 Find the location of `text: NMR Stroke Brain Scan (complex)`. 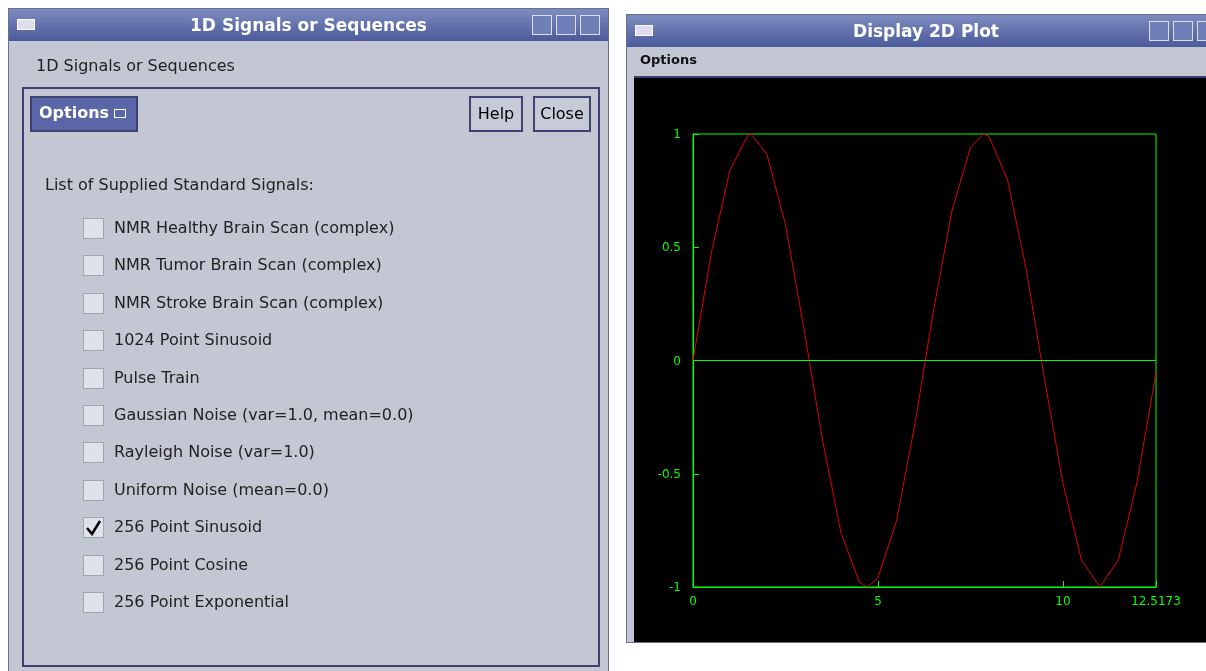

text: NMR Stroke Brain Scan (complex) is located at coordinates (249, 302).